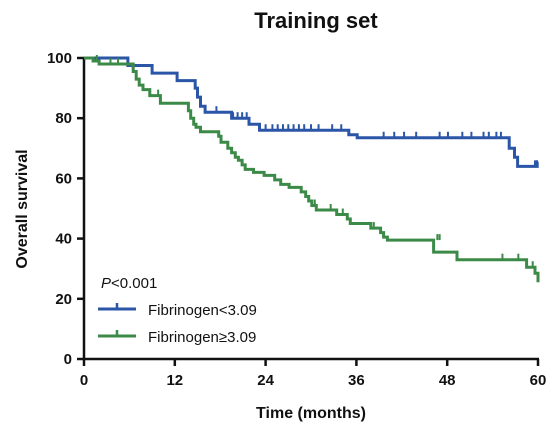 Image resolution: width=551 pixels, height=429 pixels. I want to click on legend: P<0.001 Fibrinogen<3.09 Fibrinogen≥3.09, so click(177, 310).